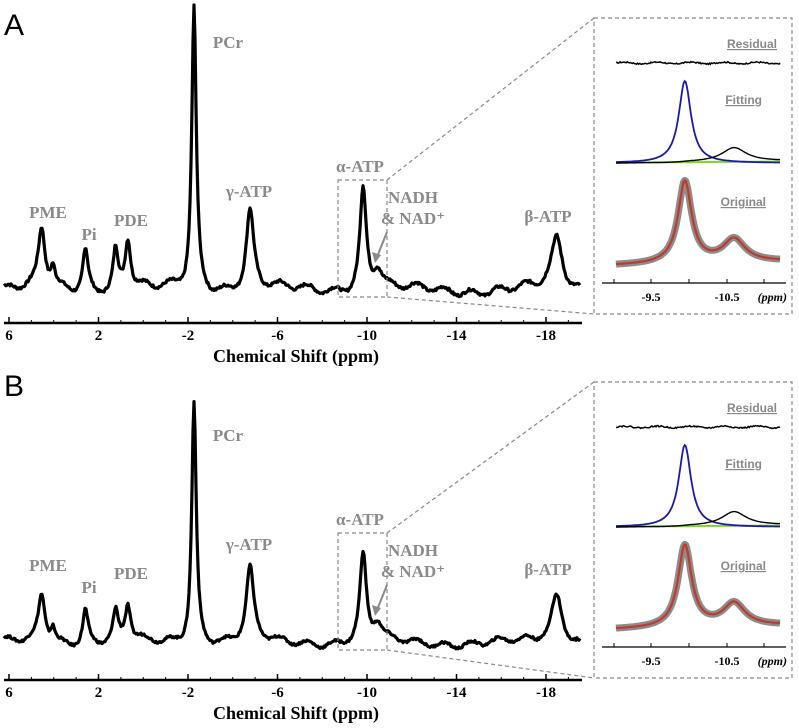 This screenshot has height=728, width=799. Describe the element at coordinates (14, 25) in the screenshot. I see `panel-letter: A` at that location.